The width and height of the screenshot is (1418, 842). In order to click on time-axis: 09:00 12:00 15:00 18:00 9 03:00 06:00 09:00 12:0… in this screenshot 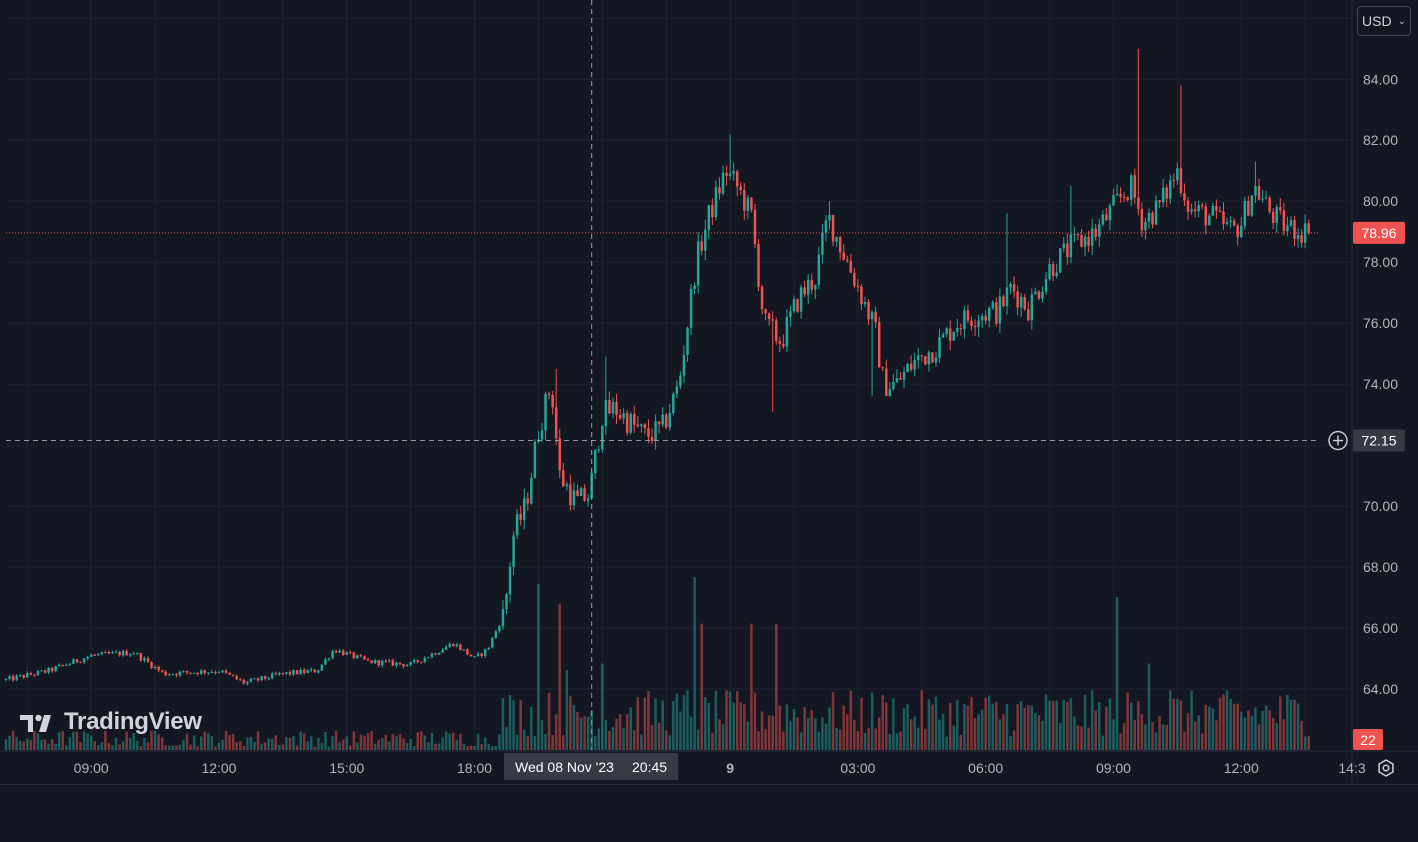, I will do `click(720, 768)`.